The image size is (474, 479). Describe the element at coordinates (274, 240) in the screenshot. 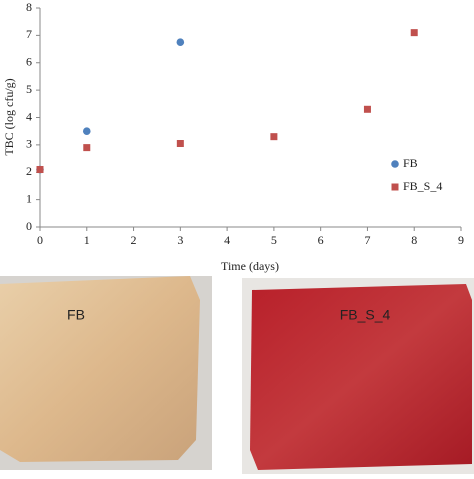

I see `x-tick-label: 5` at that location.